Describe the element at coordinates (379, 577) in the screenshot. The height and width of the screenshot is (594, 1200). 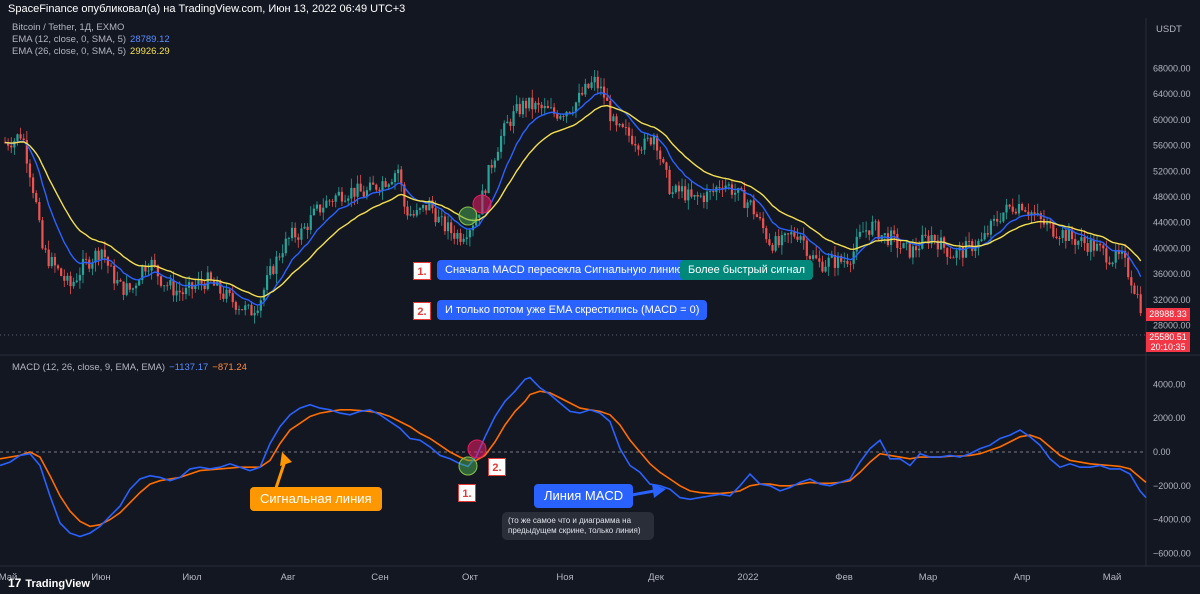
I see `time-tick-label: Сен` at that location.